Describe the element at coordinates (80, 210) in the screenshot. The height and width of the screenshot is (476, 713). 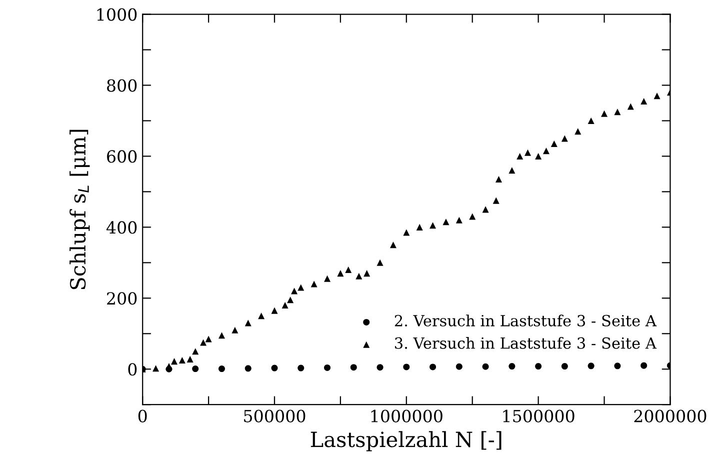
I see `y-axis-title: Schlupf s$_{L}$ [μm]` at that location.